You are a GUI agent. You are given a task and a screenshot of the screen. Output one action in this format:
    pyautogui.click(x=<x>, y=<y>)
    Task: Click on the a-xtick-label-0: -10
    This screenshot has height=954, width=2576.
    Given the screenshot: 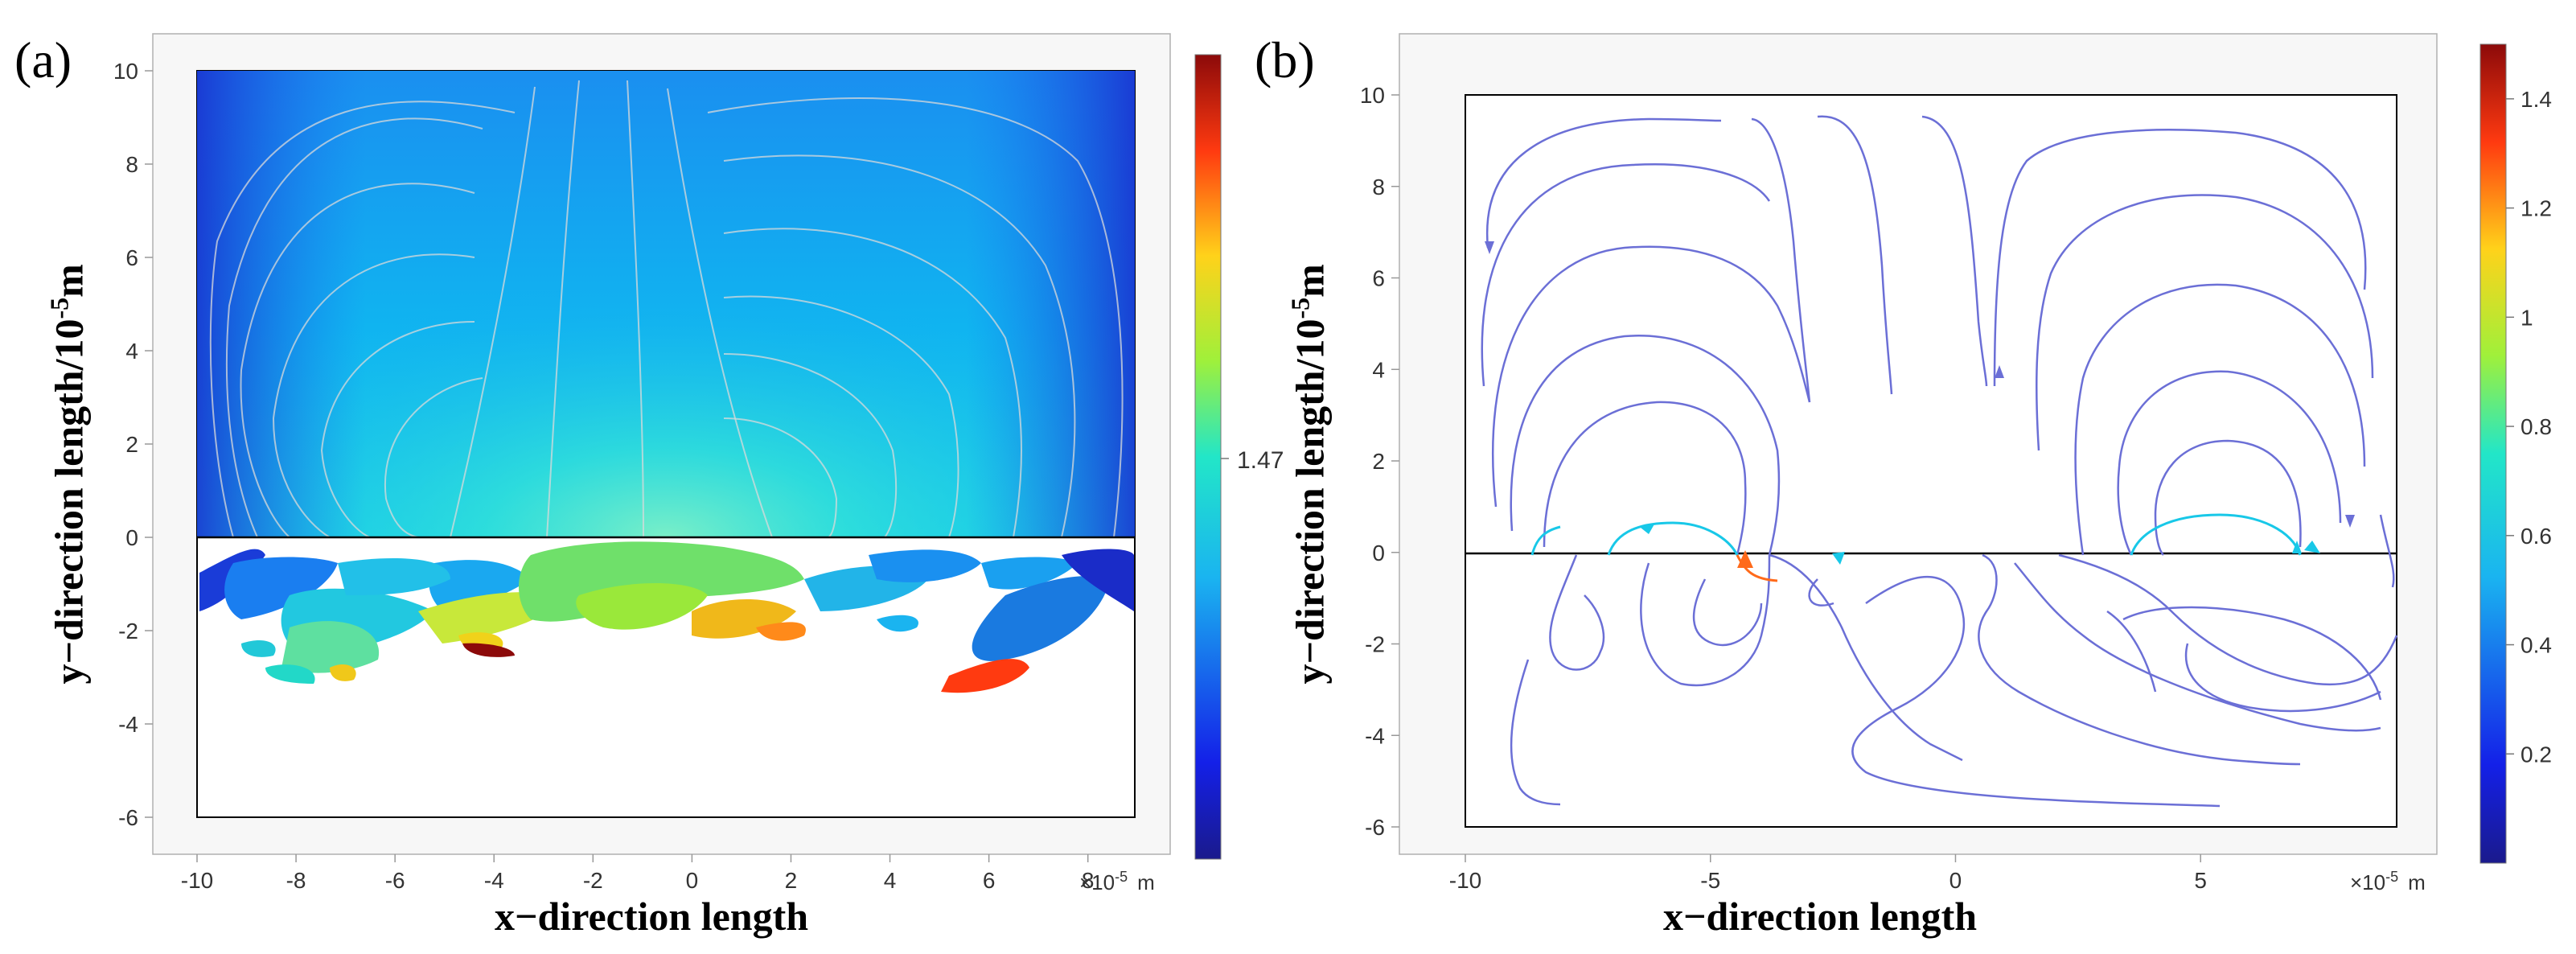 What is the action you would take?
    pyautogui.click(x=197, y=880)
    